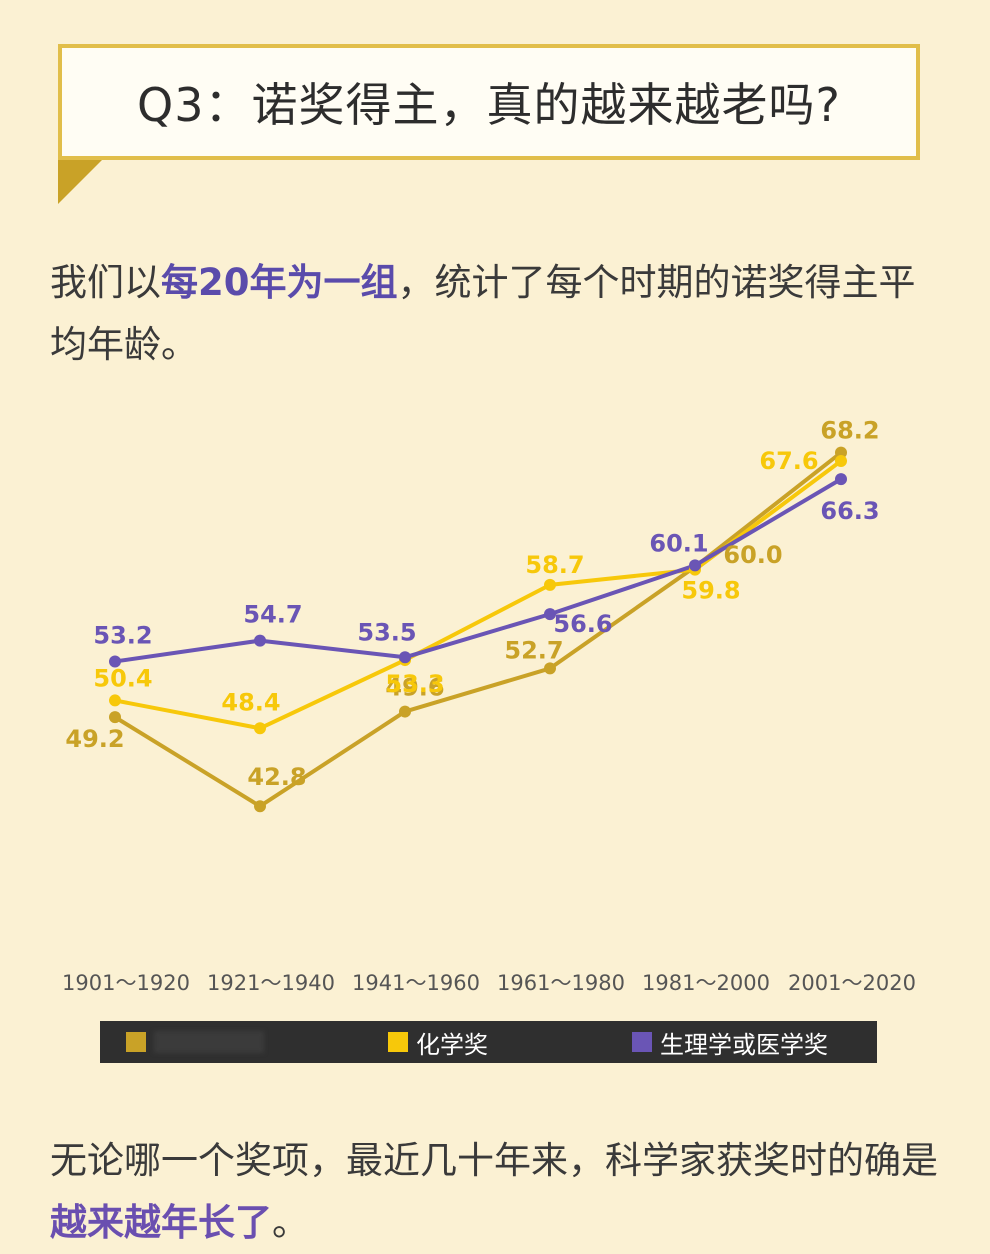 The height and width of the screenshot is (1254, 990). Describe the element at coordinates (710, 591) in the screenshot. I see `data-label-s2-5: 59.8` at that location.